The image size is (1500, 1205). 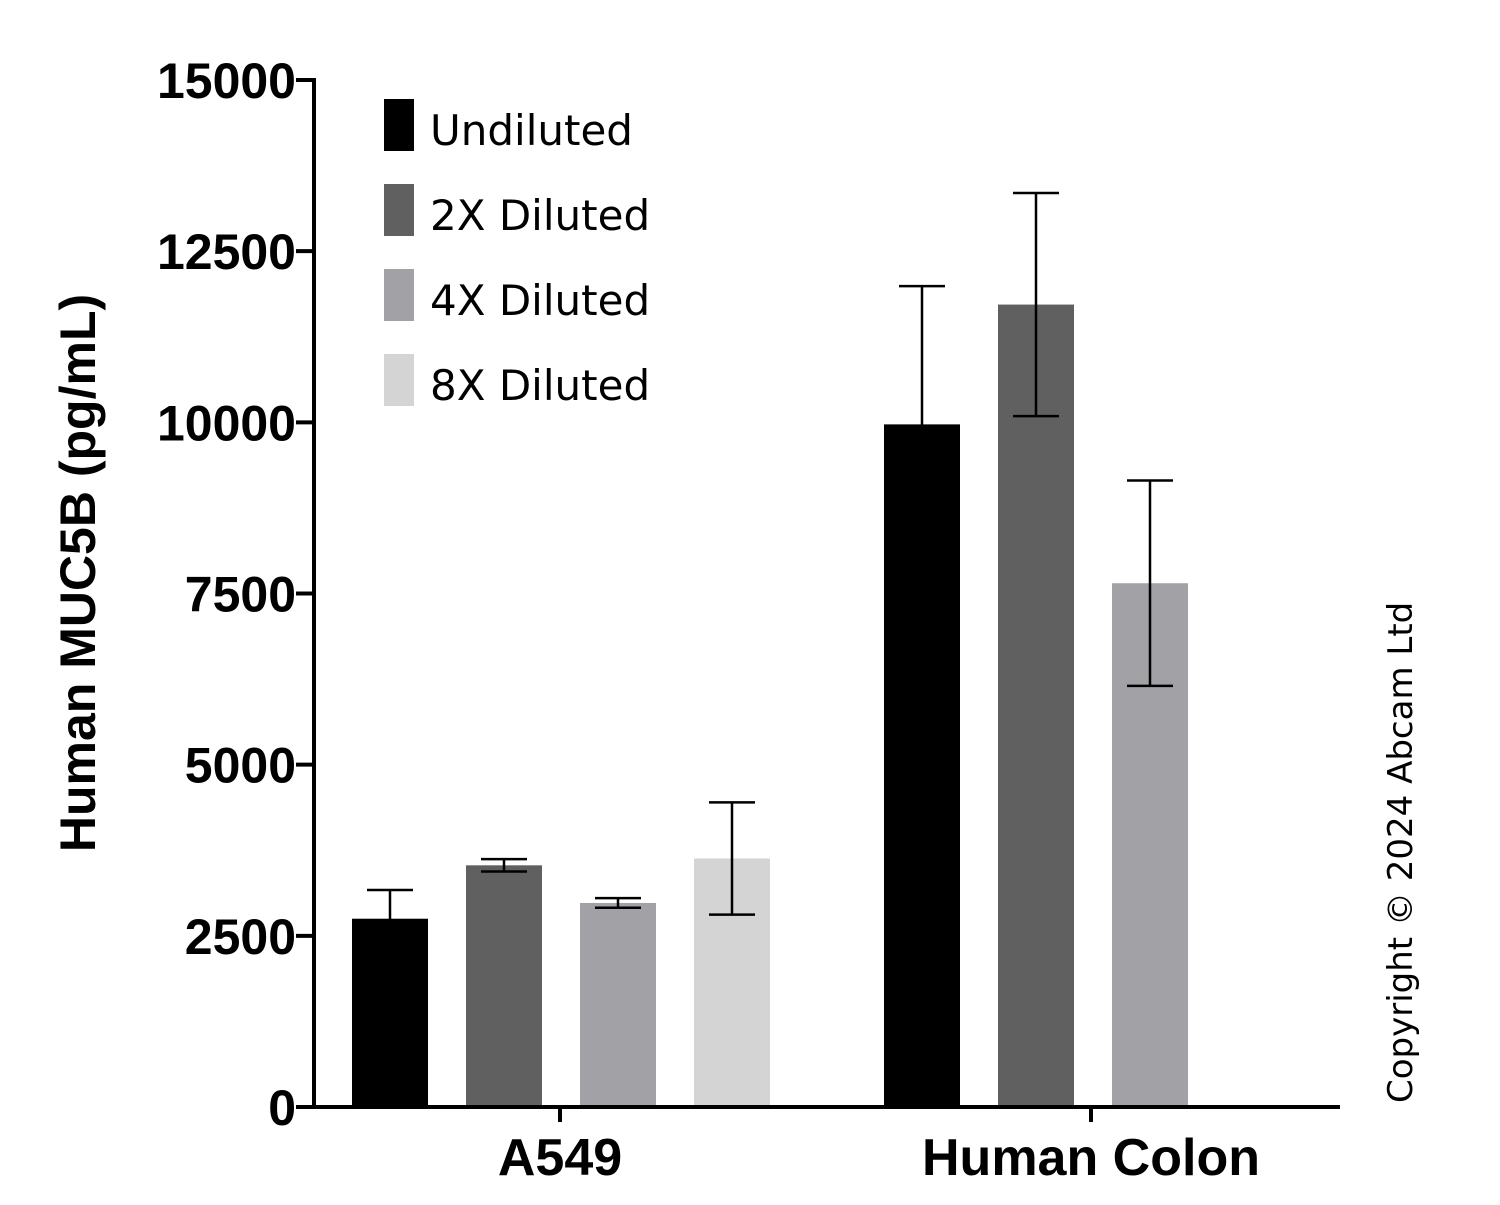 I want to click on y-tick-label: 2500, so click(x=240, y=937).